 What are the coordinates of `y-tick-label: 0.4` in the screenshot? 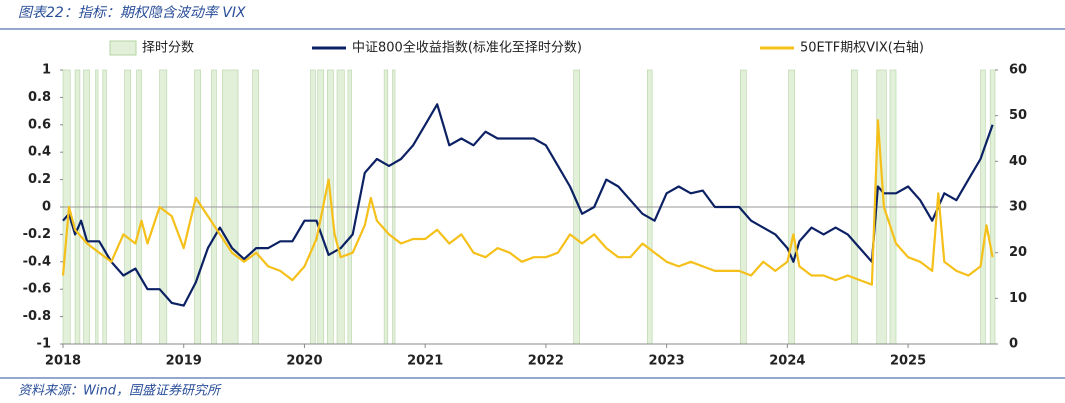 It's located at (39, 152).